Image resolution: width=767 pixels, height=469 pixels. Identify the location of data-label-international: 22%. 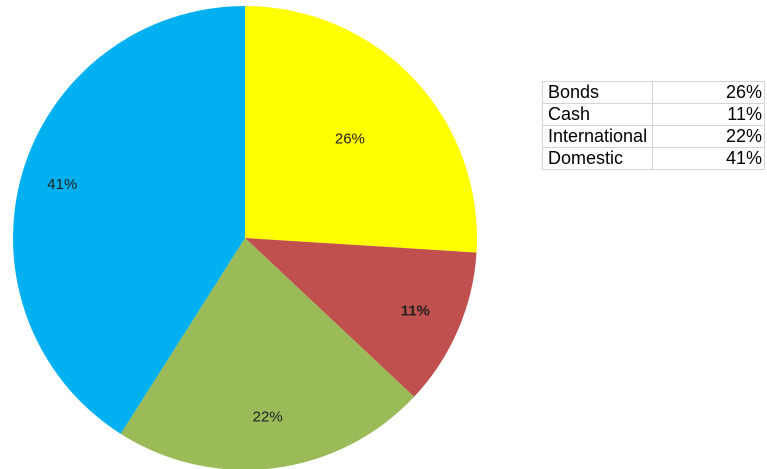
(268, 416).